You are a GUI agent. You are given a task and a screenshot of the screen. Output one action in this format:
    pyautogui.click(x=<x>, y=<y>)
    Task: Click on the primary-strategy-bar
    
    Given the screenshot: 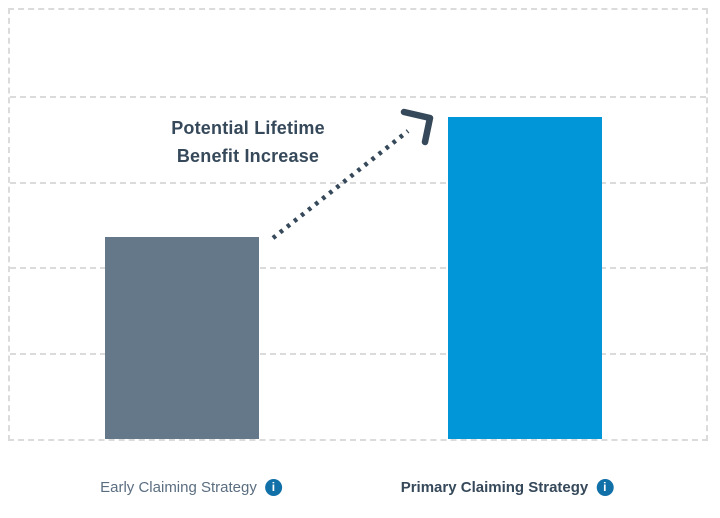 What is the action you would take?
    pyautogui.click(x=525, y=278)
    